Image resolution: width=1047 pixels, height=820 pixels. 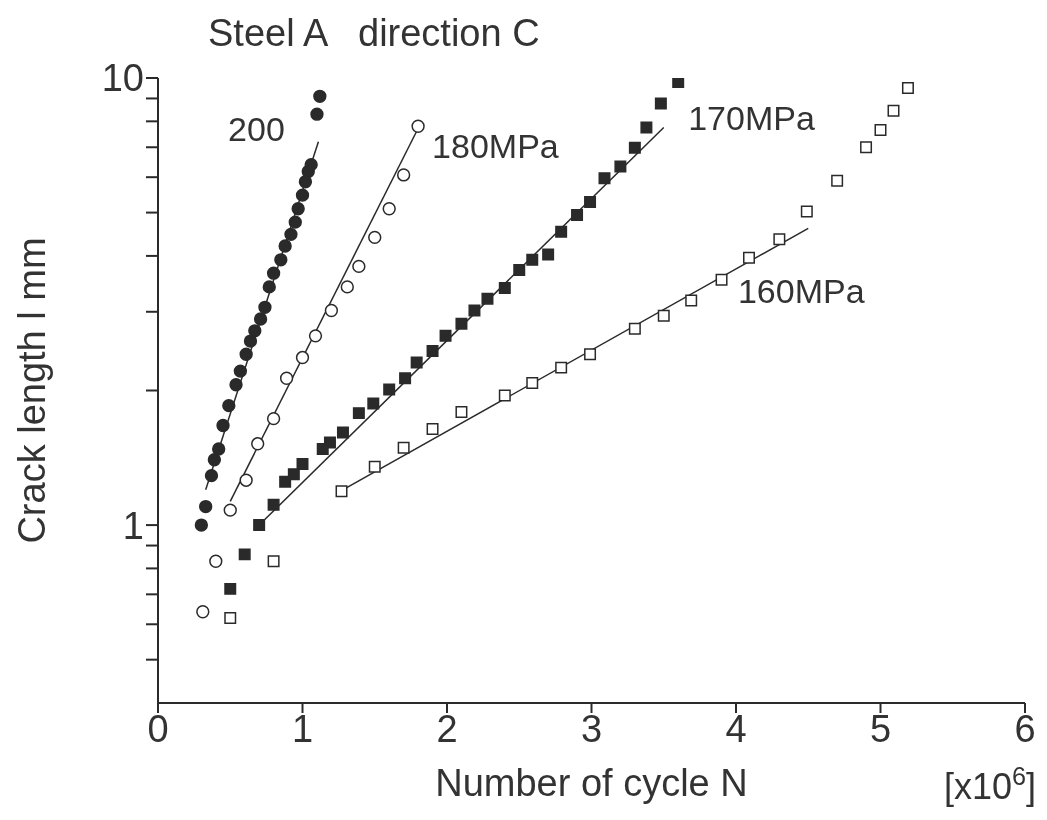 What do you see at coordinates (32, 390) in the screenshot?
I see `y-axis-title: Crack length l mm` at bounding box center [32, 390].